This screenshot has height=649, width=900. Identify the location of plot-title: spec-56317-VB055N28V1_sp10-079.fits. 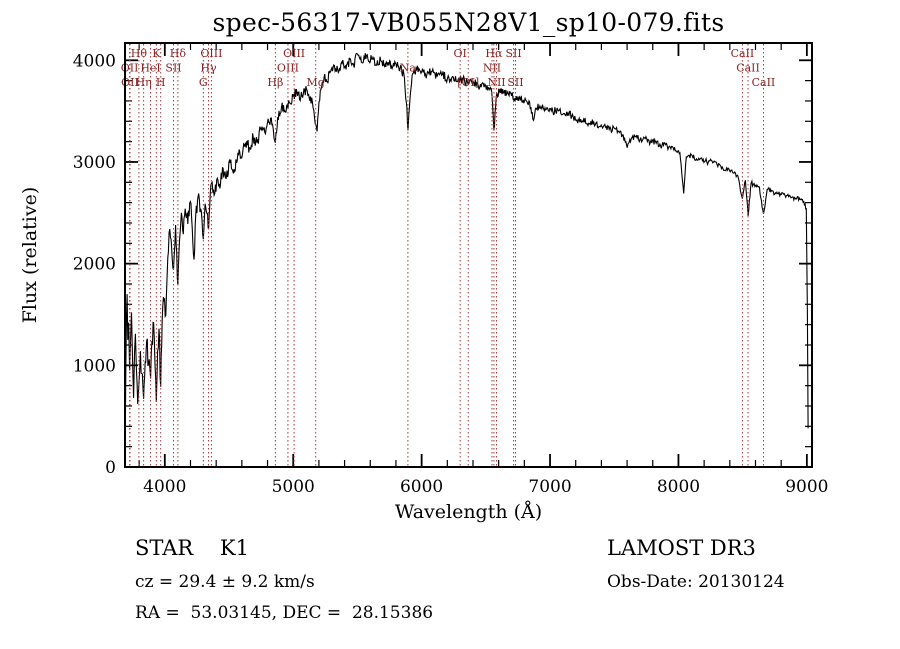
(468, 22).